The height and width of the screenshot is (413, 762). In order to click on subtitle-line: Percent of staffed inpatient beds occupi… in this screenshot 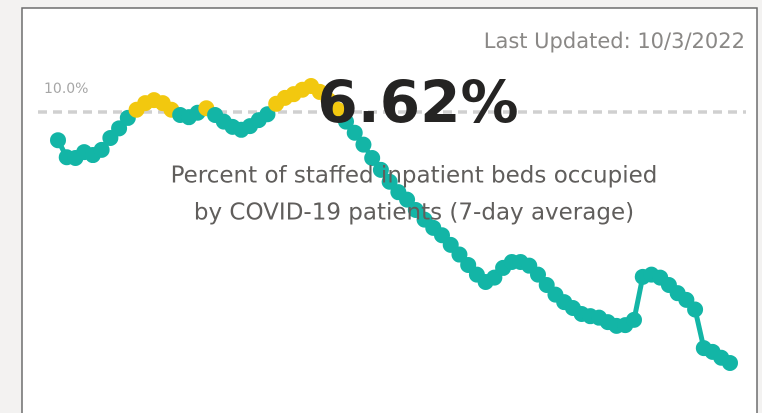, I will do `click(414, 176)`.